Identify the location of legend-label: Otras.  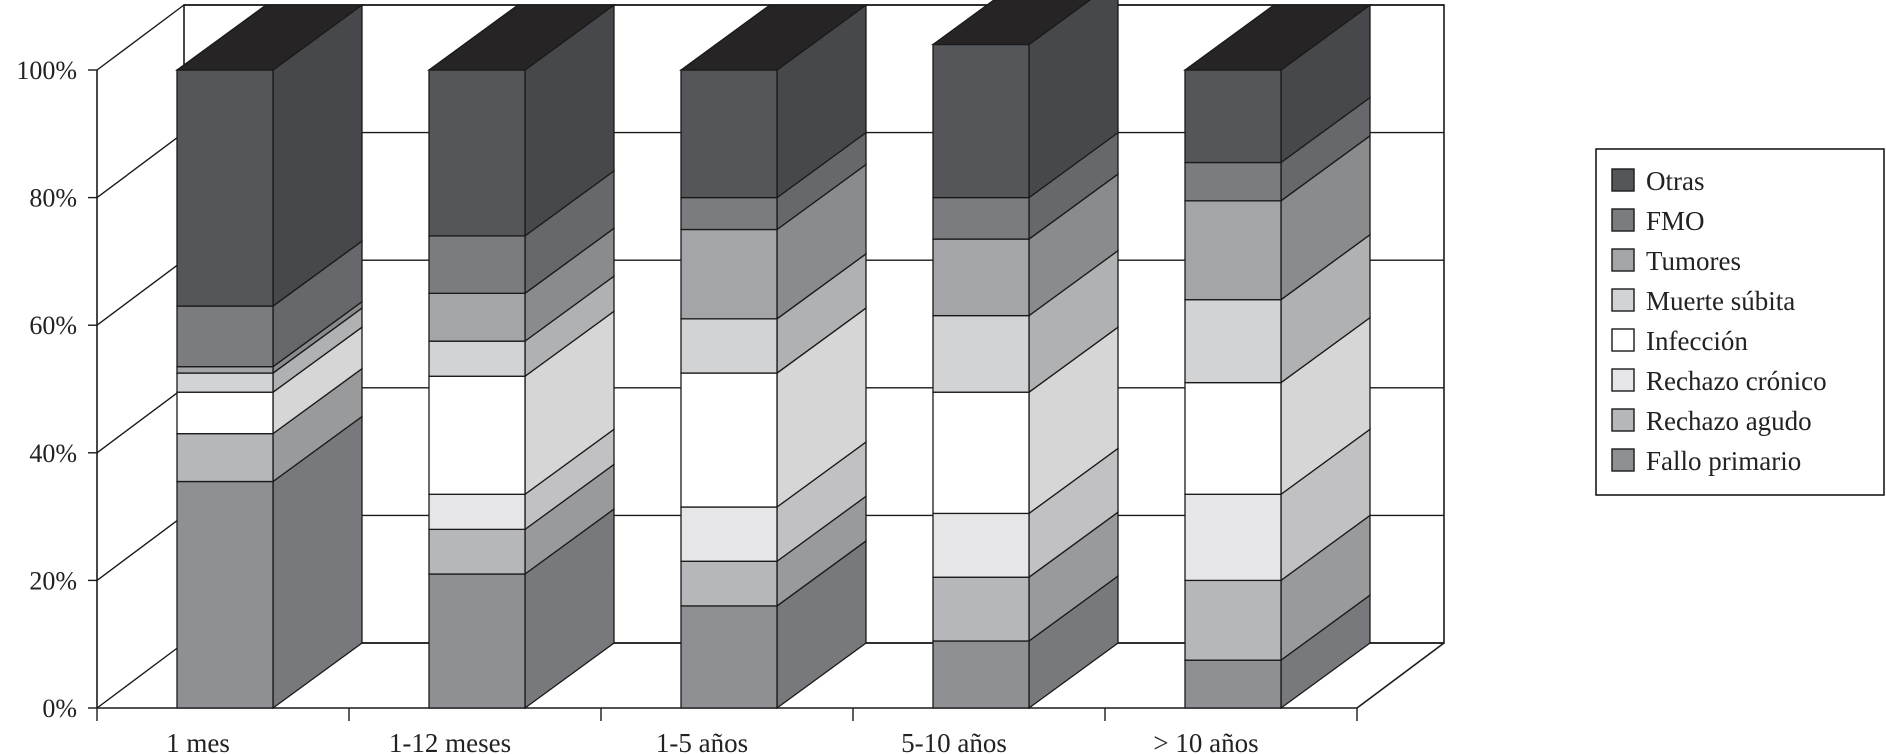
(1675, 181).